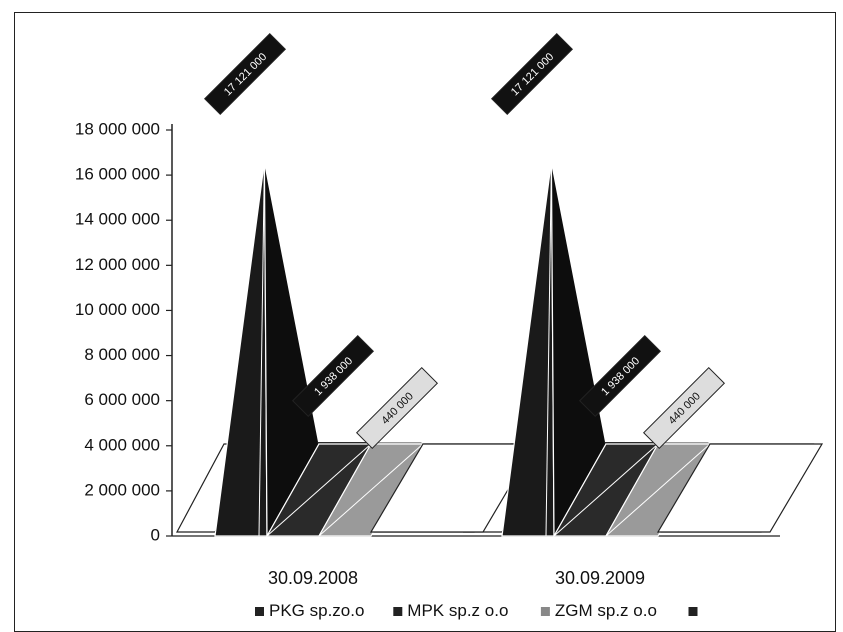 The image size is (843, 632). I want to click on y-tick-label: 12 000 000, so click(117, 264).